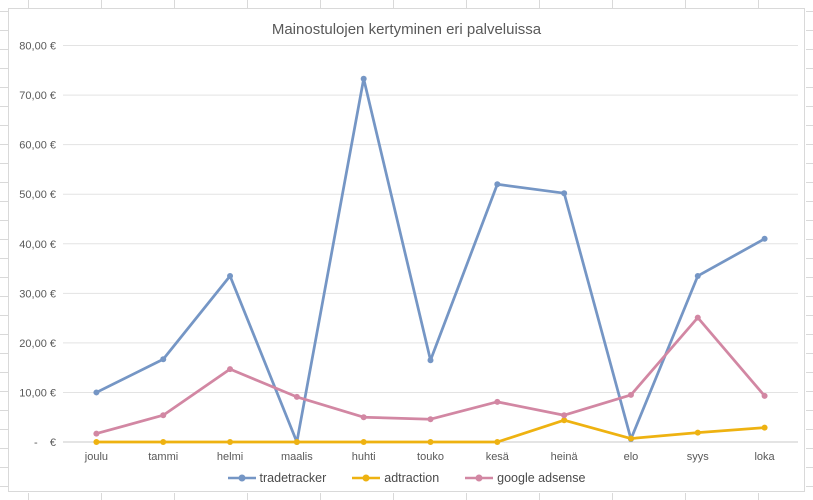 The height and width of the screenshot is (500, 813). I want to click on x-category-label: heinä, so click(565, 457).